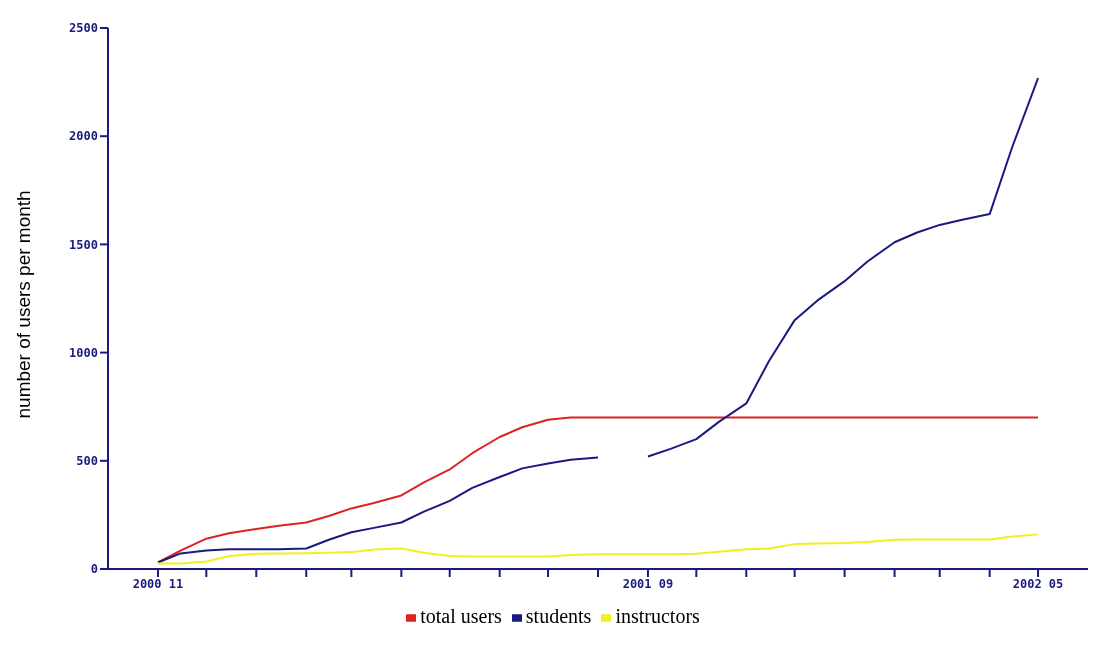 The width and height of the screenshot is (1107, 648). Describe the element at coordinates (83, 244) in the screenshot. I see `y-tick-label: 1500` at that location.